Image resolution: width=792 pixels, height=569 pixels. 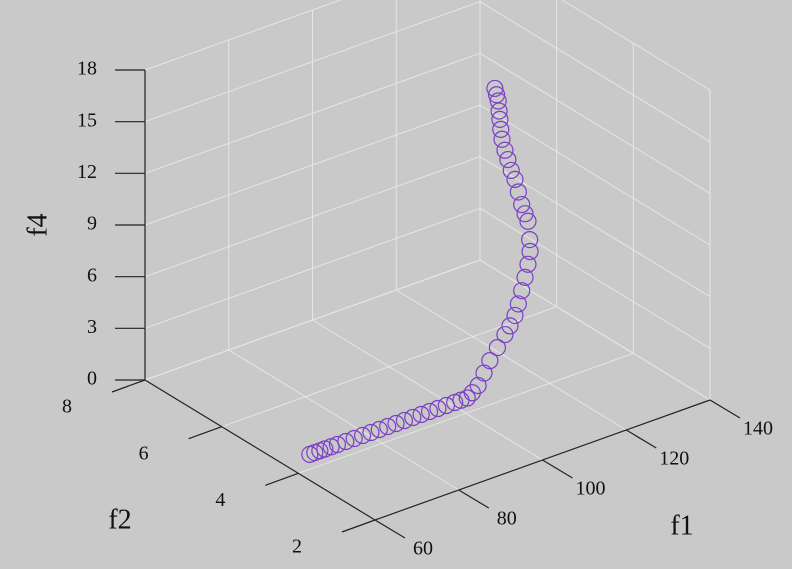 I want to click on y-tick-label: 6, so click(x=144, y=453).